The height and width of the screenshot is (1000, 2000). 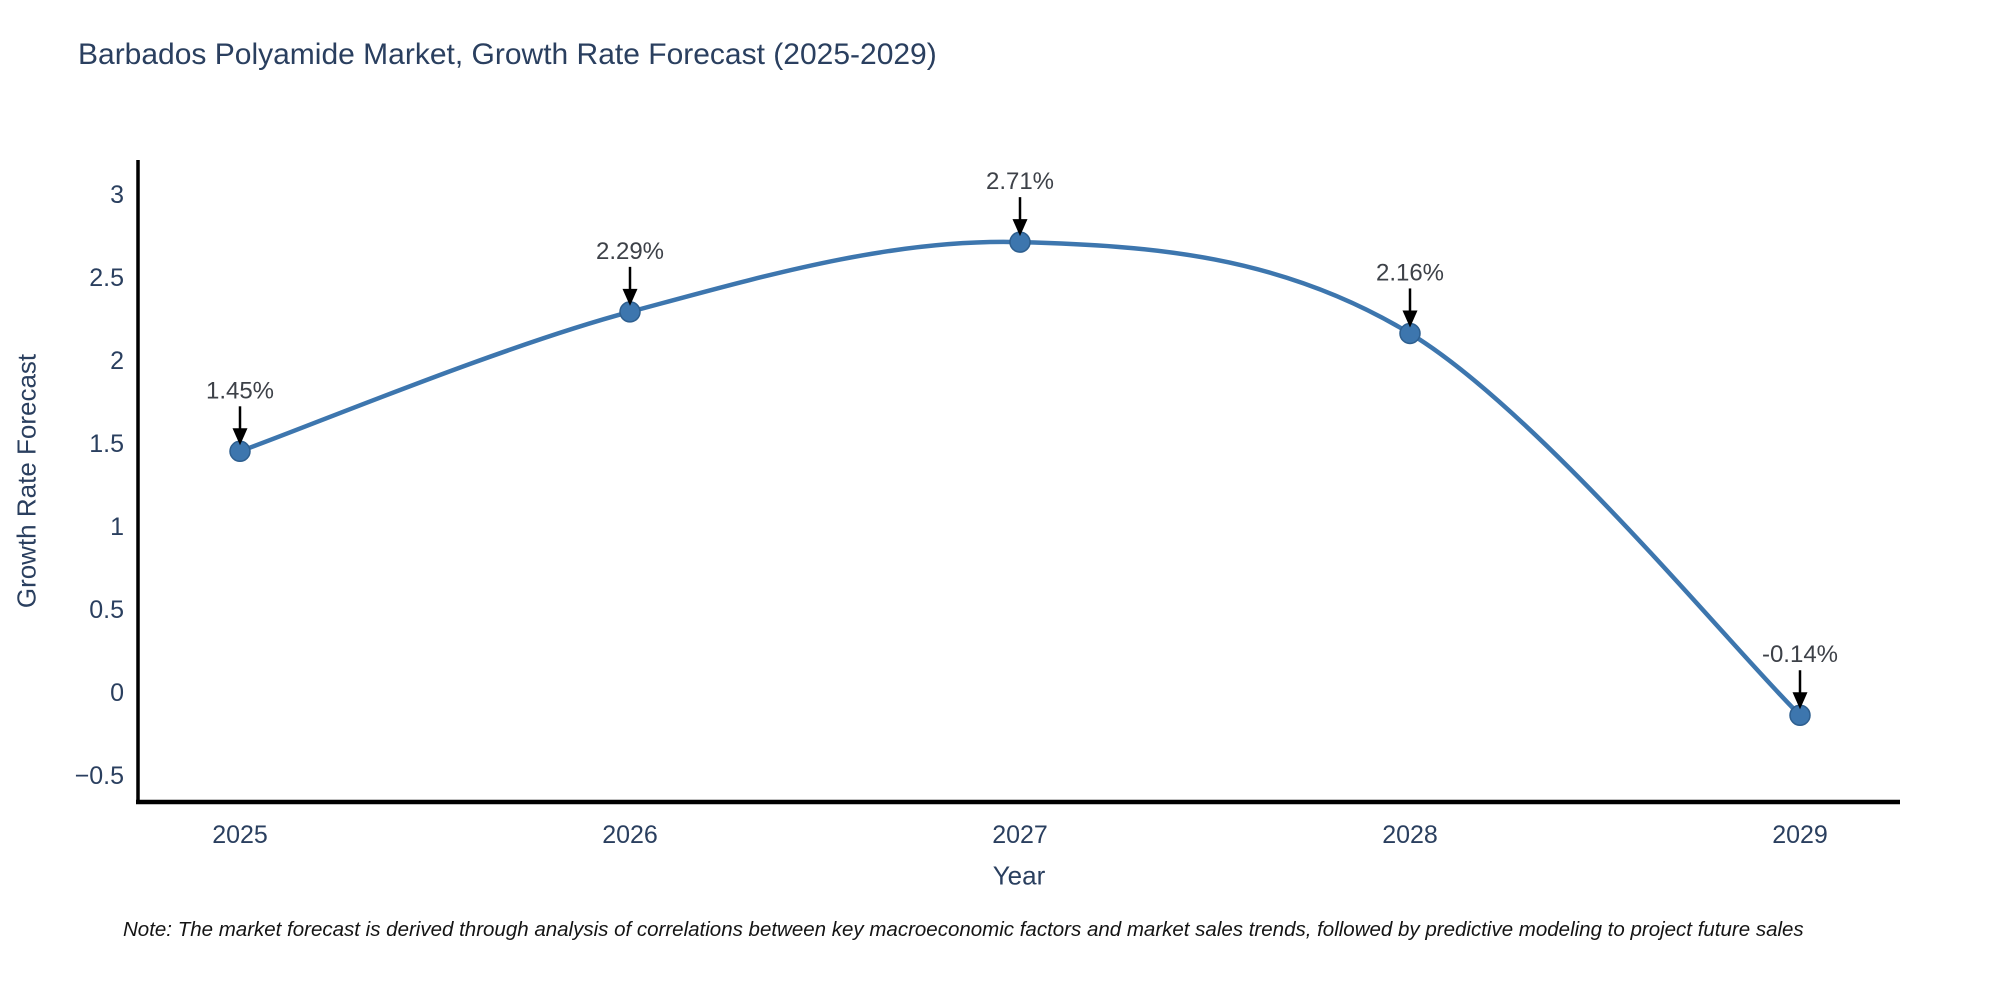 I want to click on x-tick-label: 2025, so click(x=240, y=835).